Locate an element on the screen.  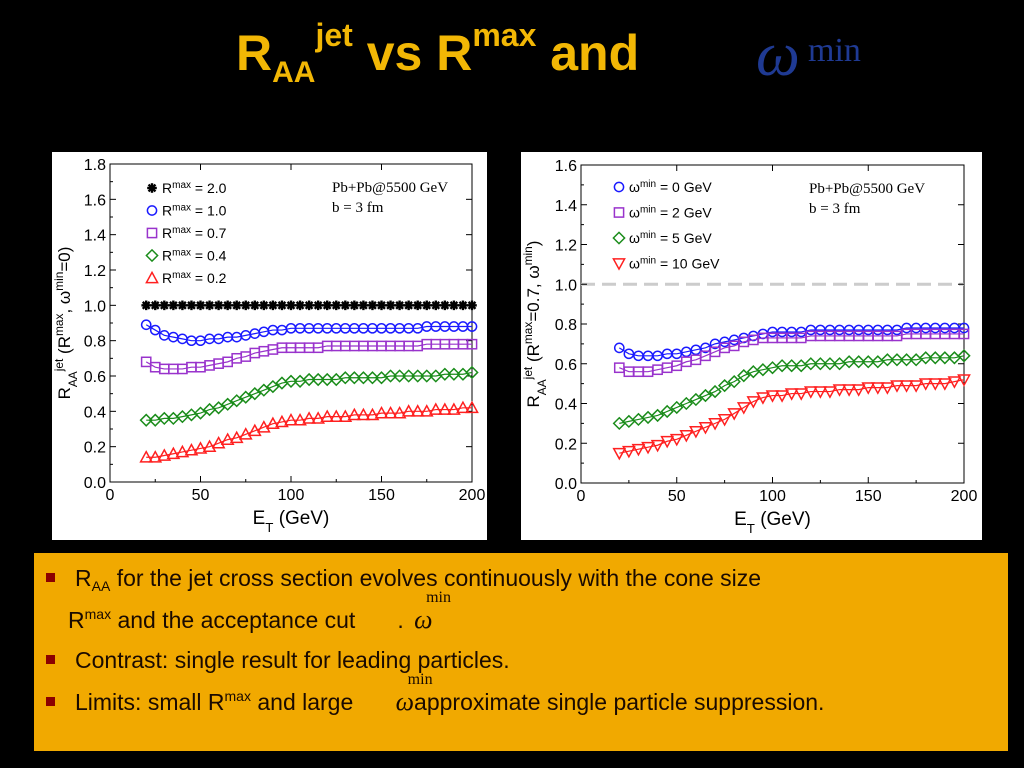
x-tick-label: 50 is located at coordinates (201, 495).